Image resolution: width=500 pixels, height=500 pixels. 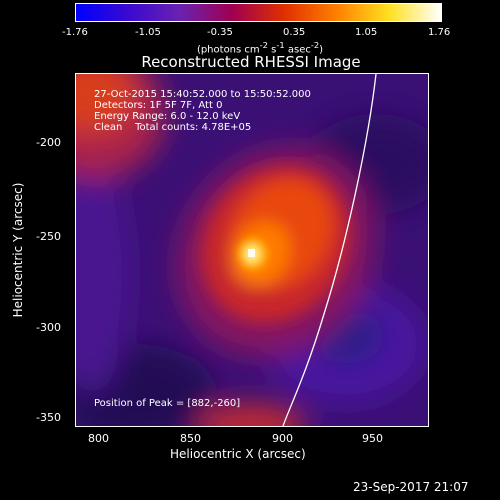 What do you see at coordinates (98, 438) in the screenshot?
I see `x-tick: 800` at bounding box center [98, 438].